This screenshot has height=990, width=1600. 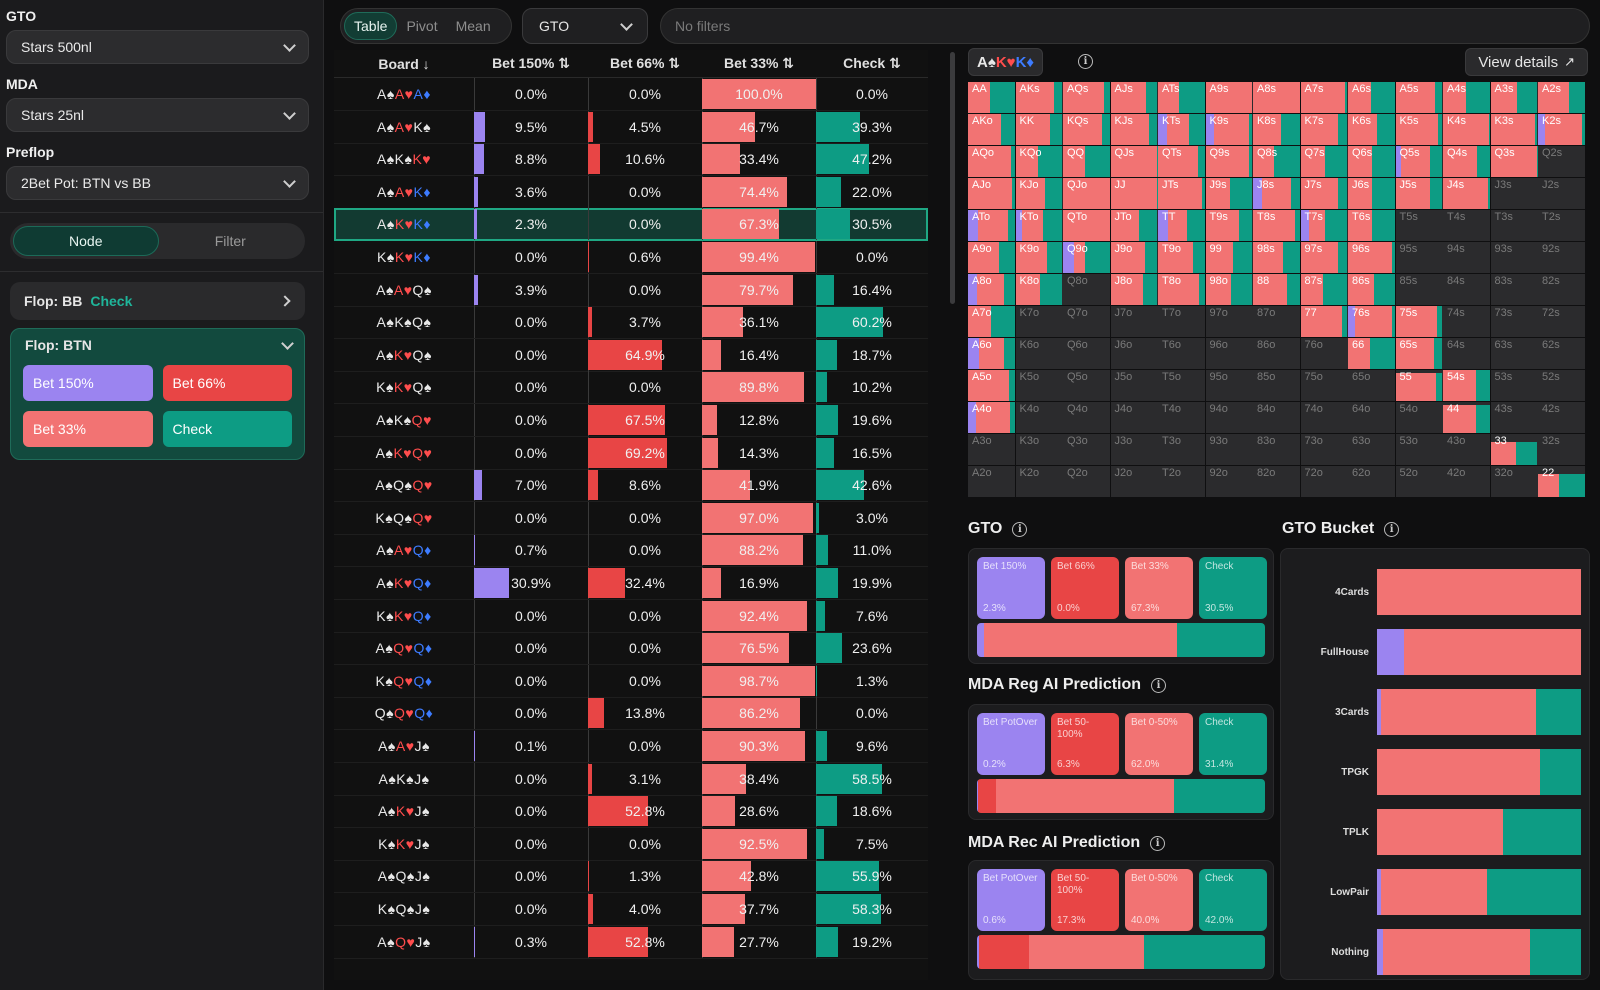 I want to click on hand-cell: JJ, so click(x=1134, y=193).